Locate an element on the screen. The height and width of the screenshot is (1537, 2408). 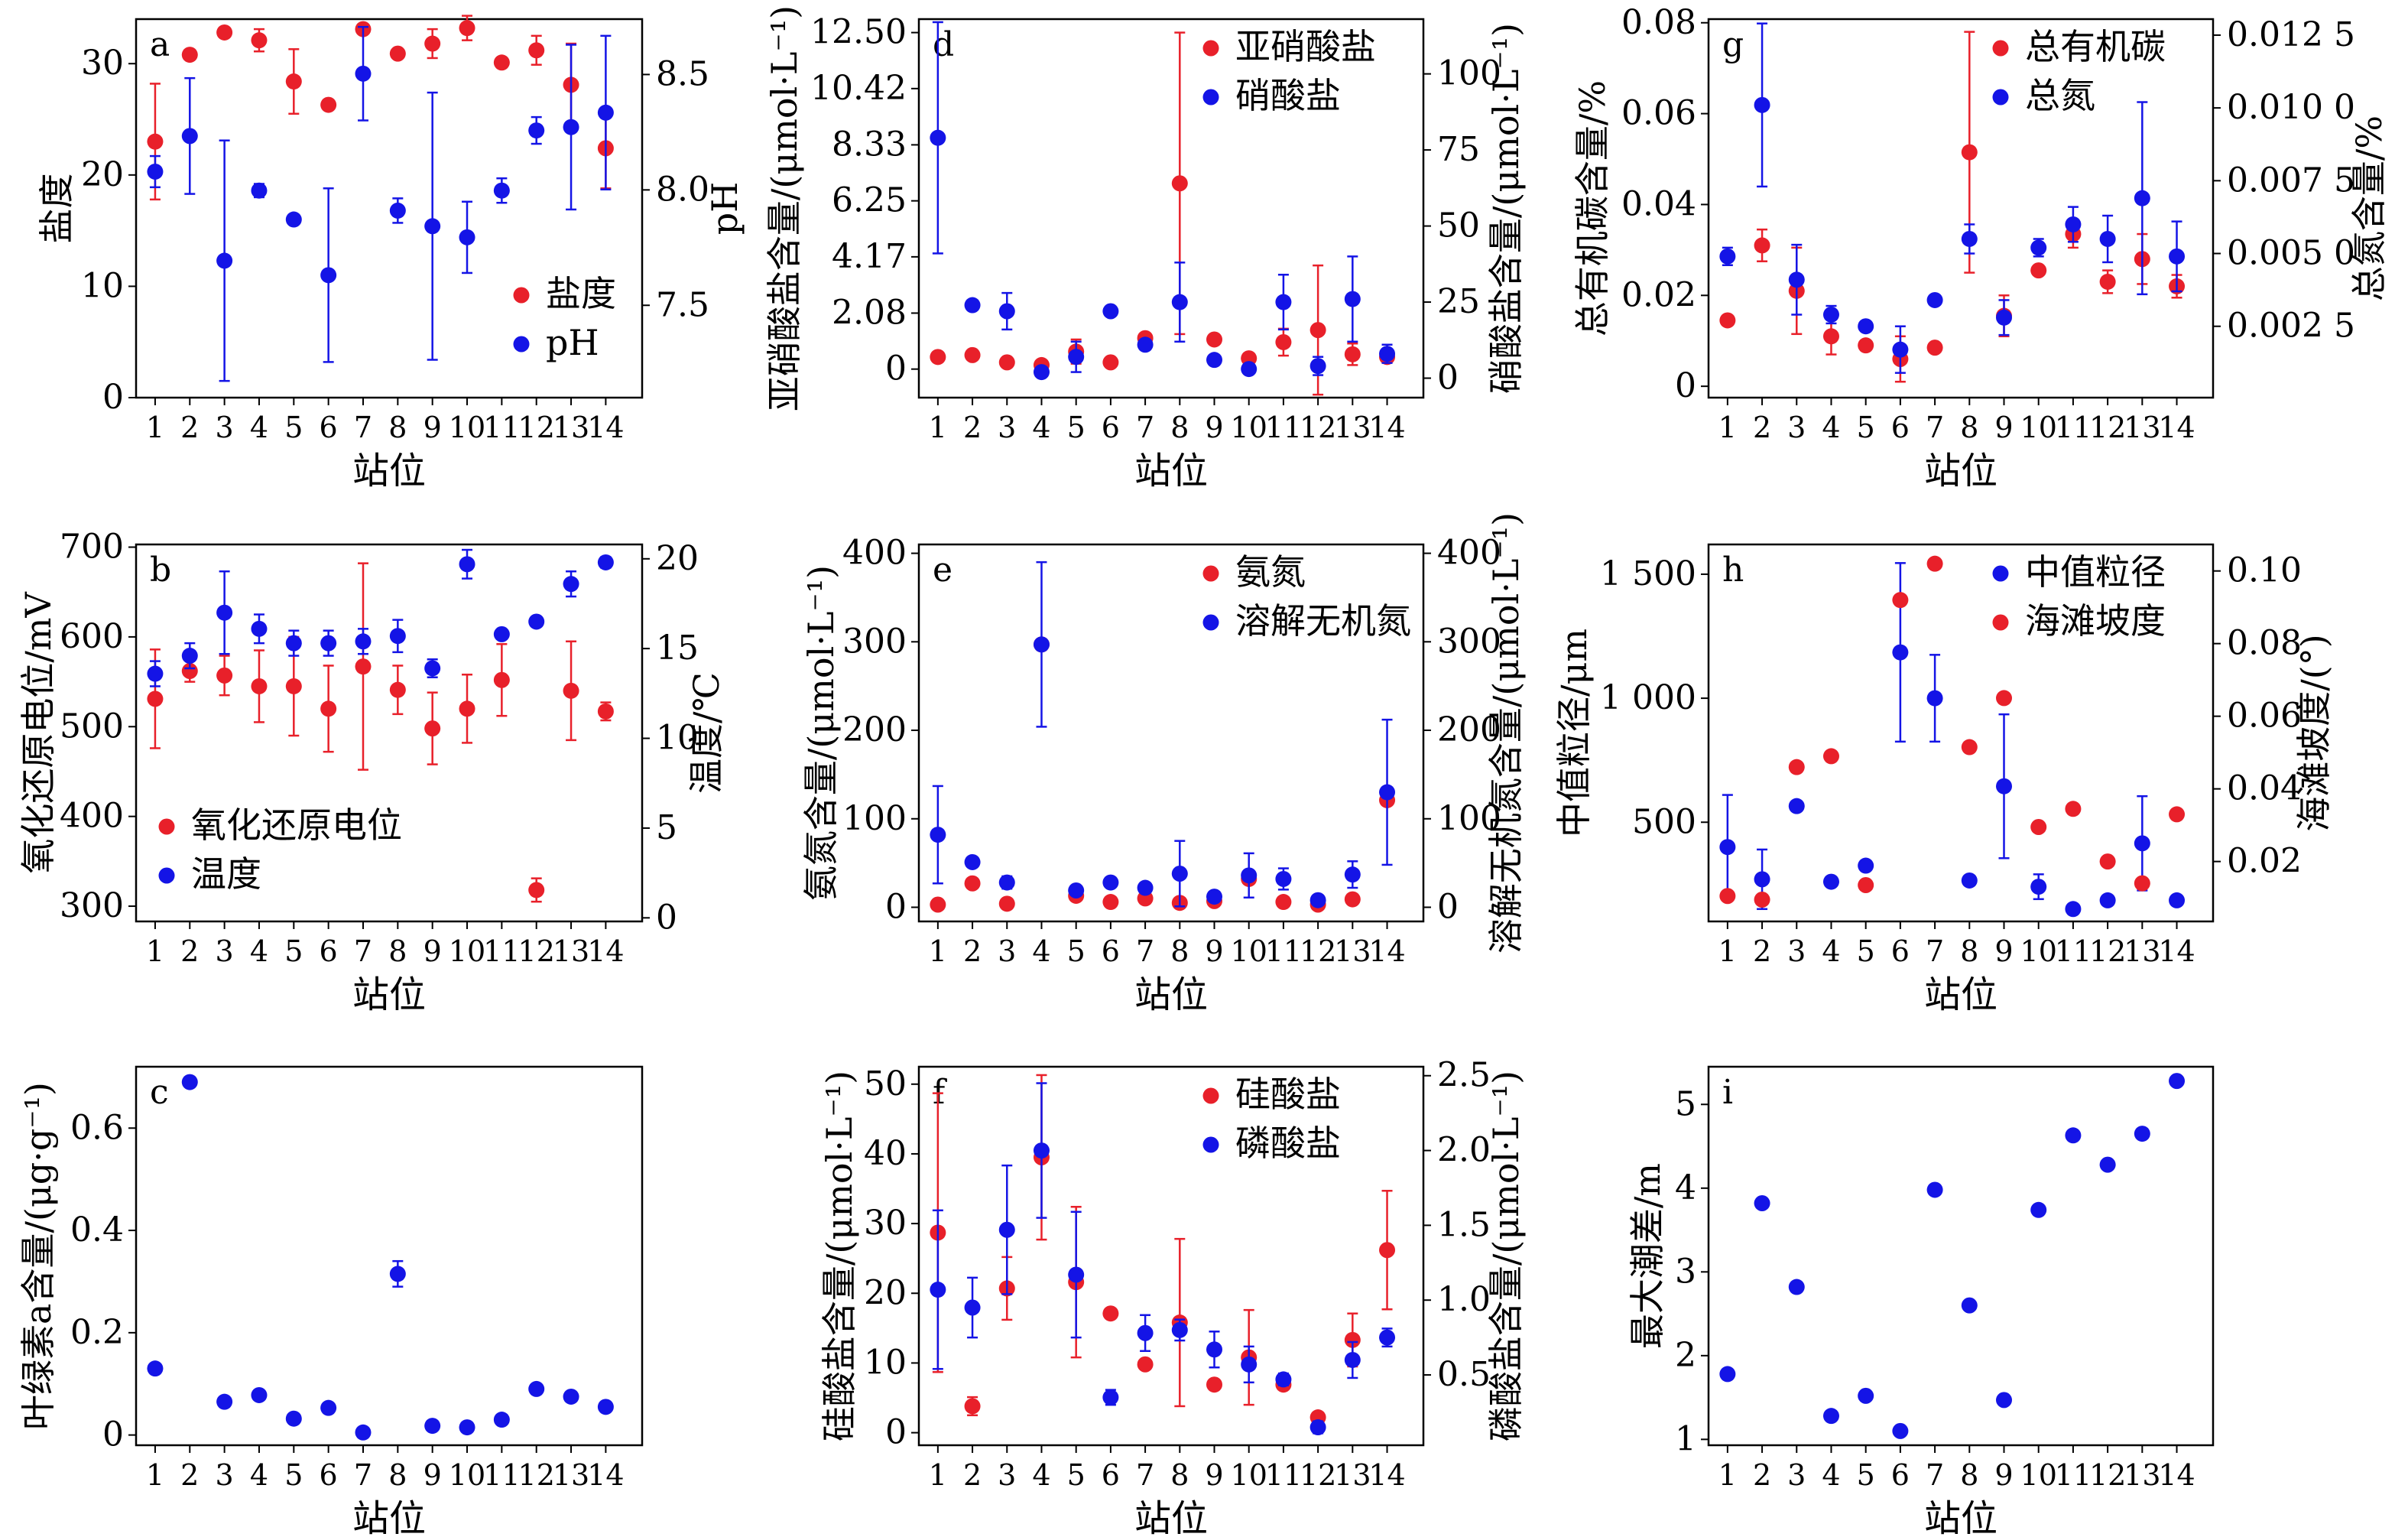
panel-letter: c is located at coordinates (160, 1092).